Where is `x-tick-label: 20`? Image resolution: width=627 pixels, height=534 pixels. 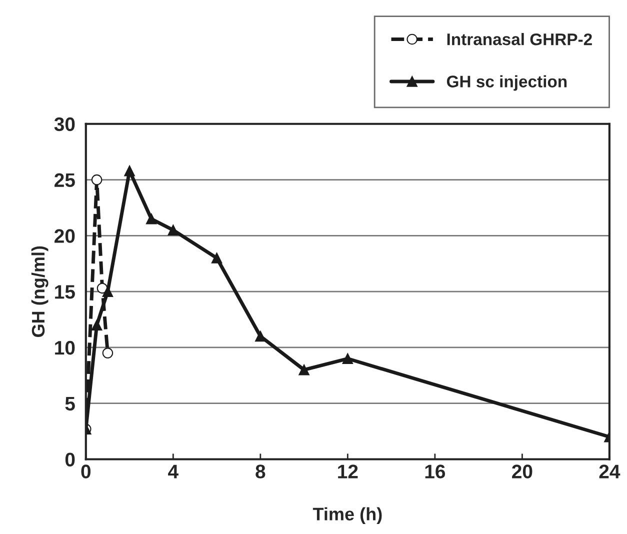
x-tick-label: 20 is located at coordinates (522, 471).